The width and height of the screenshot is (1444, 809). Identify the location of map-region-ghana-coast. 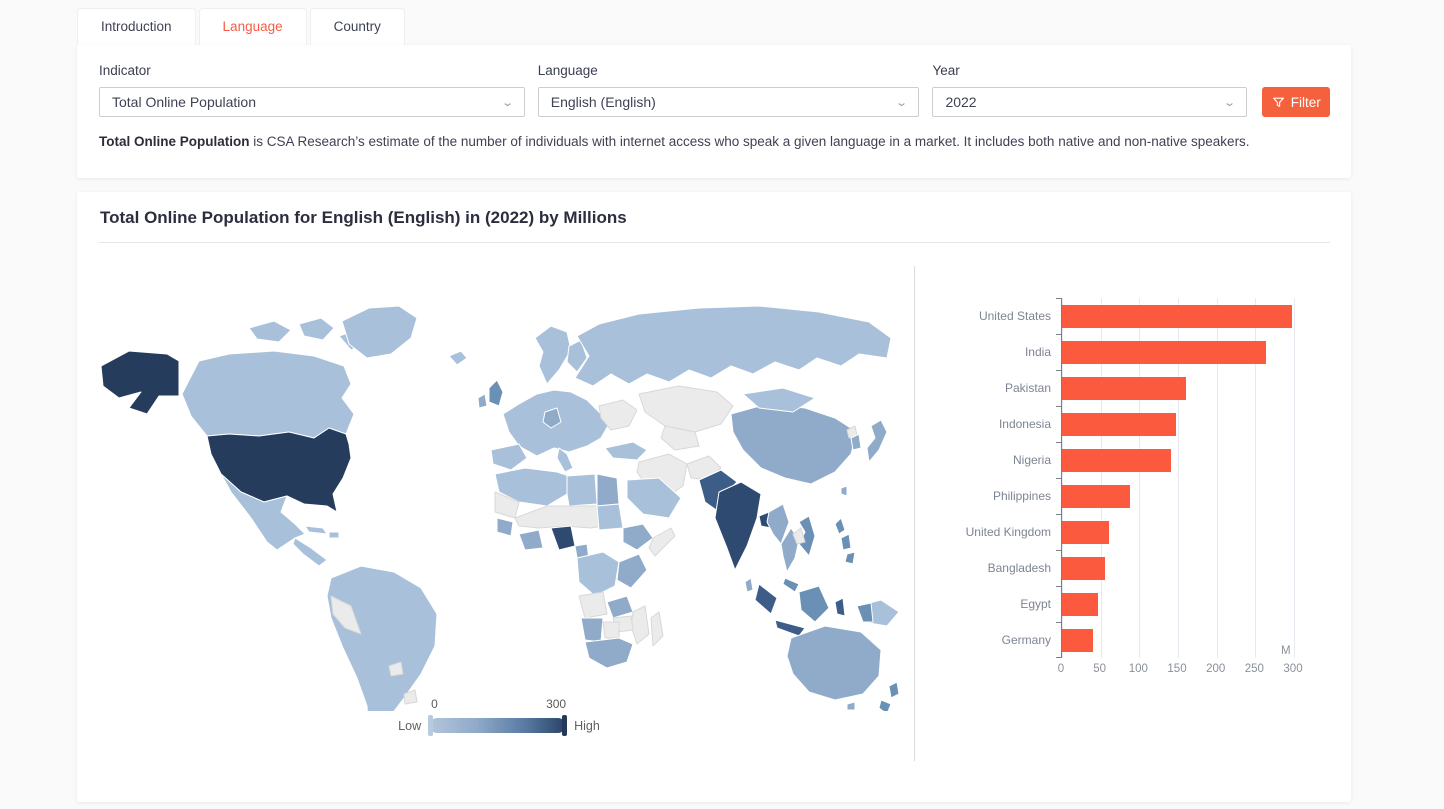
(531, 540).